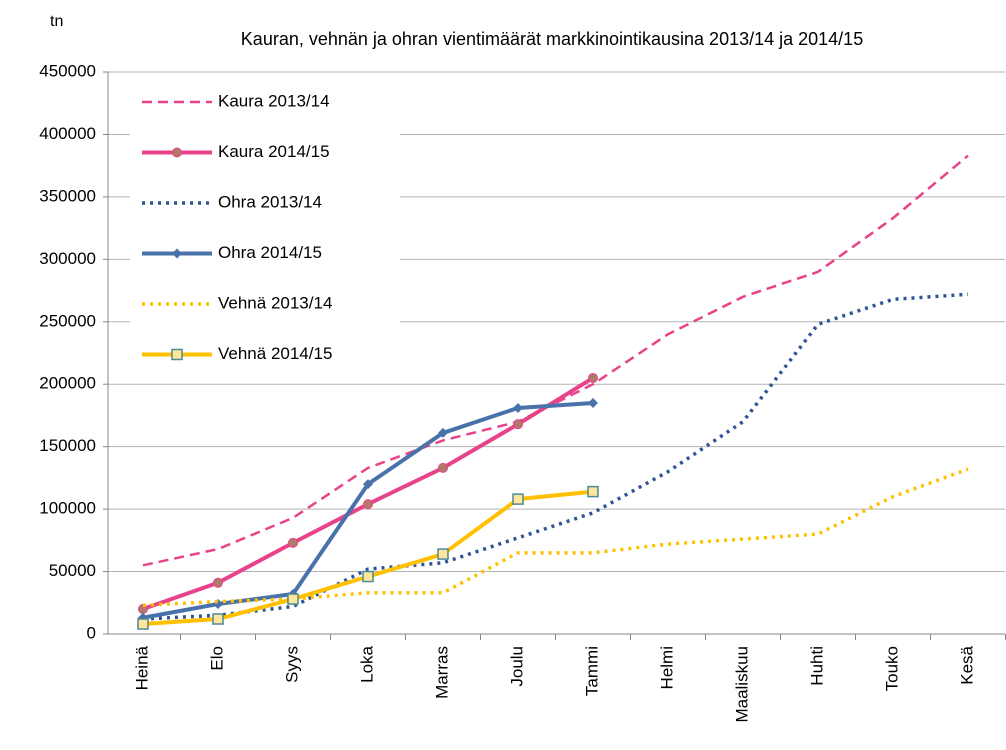 Image resolution: width=1006 pixels, height=750 pixels. What do you see at coordinates (666, 667) in the screenshot?
I see `x-tick-label: Helmi` at bounding box center [666, 667].